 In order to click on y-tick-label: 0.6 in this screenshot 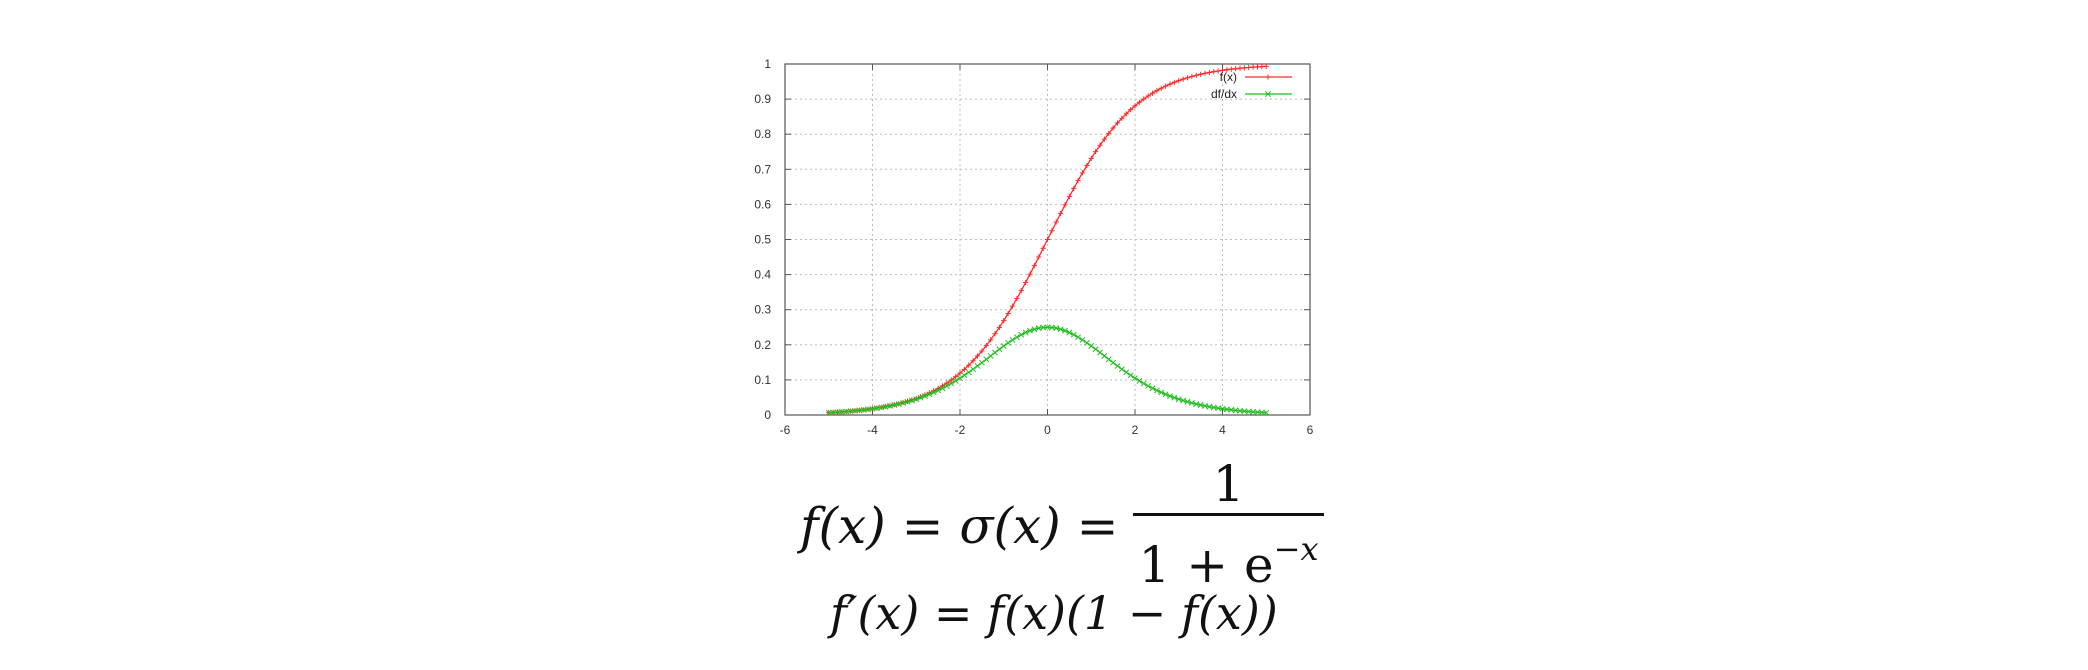, I will do `click(762, 204)`.